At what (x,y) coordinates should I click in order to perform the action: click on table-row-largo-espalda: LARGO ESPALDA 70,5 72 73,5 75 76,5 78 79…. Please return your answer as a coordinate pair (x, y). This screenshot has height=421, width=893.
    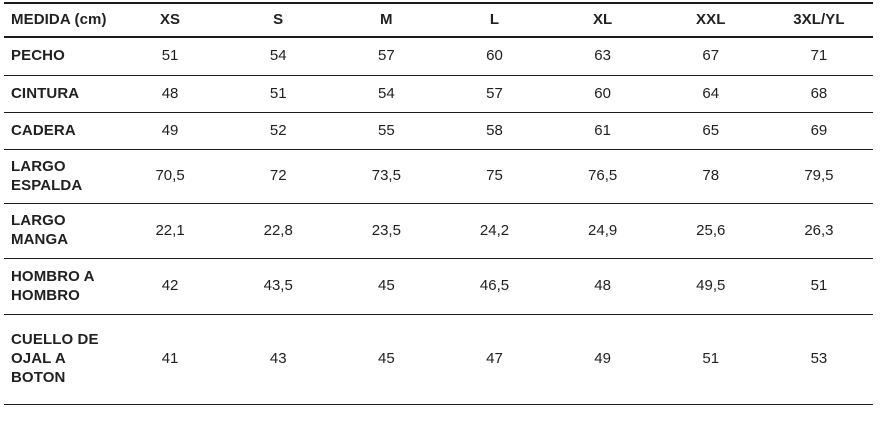
    Looking at the image, I should click on (438, 176).